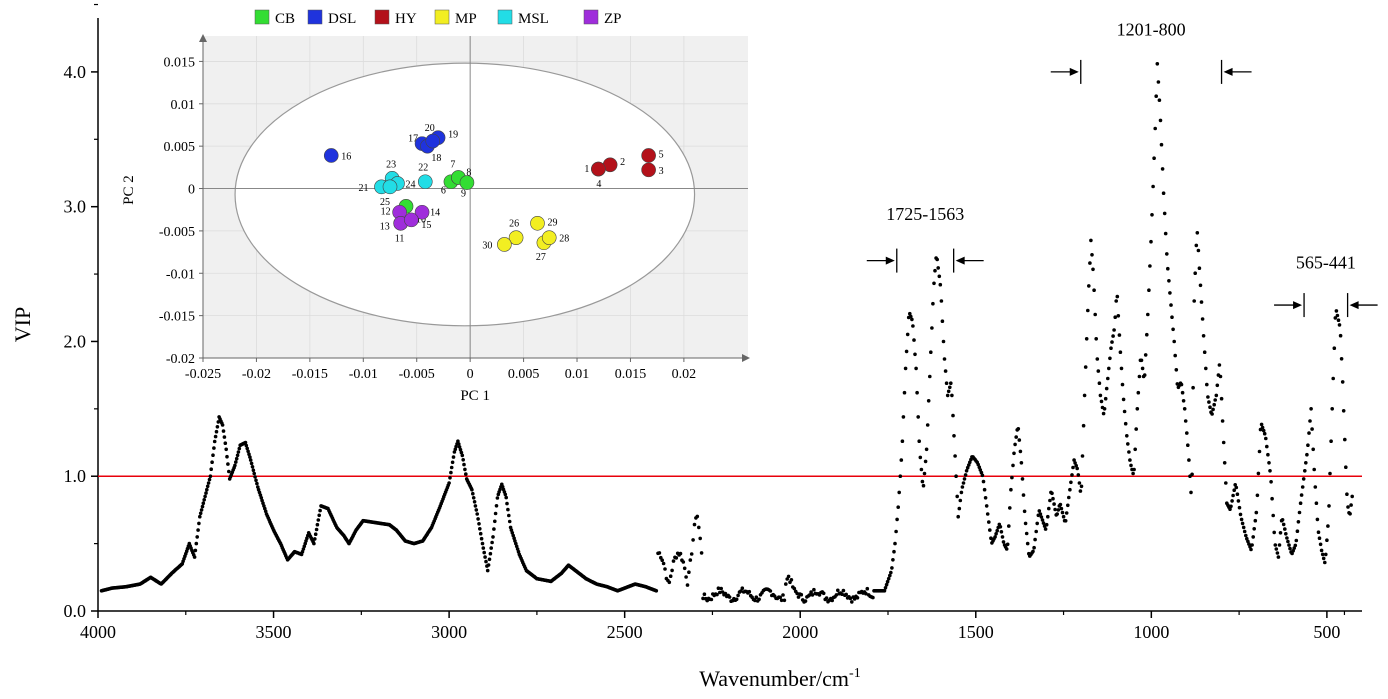  What do you see at coordinates (449, 632) in the screenshot?
I see `x-tick-label: 3000` at bounding box center [449, 632].